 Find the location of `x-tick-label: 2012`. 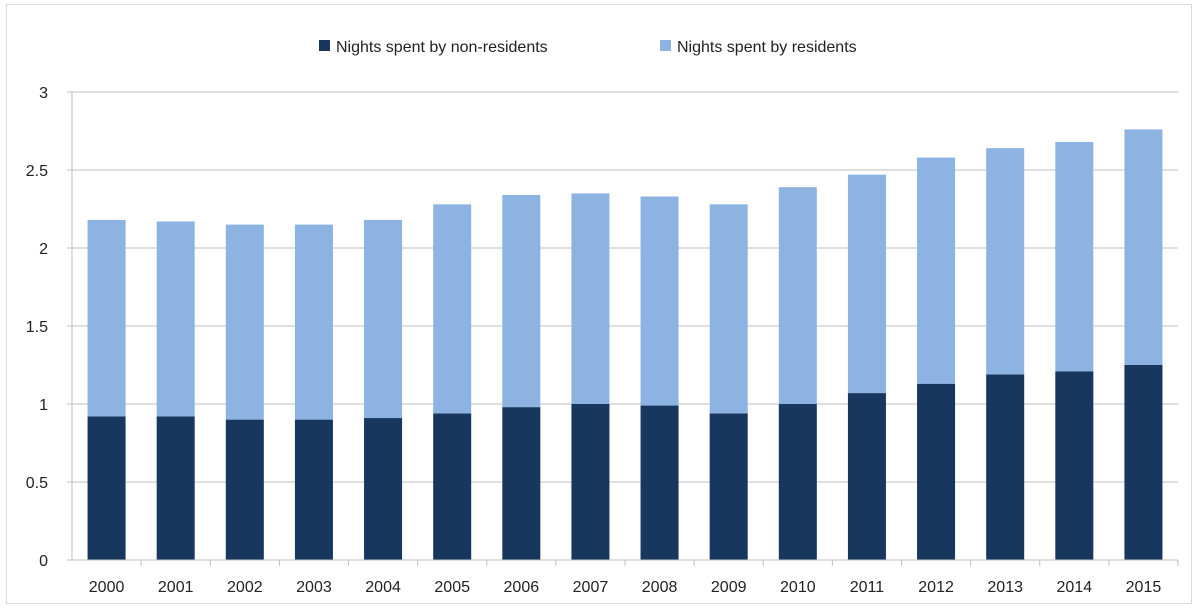

x-tick-label: 2012 is located at coordinates (936, 587).